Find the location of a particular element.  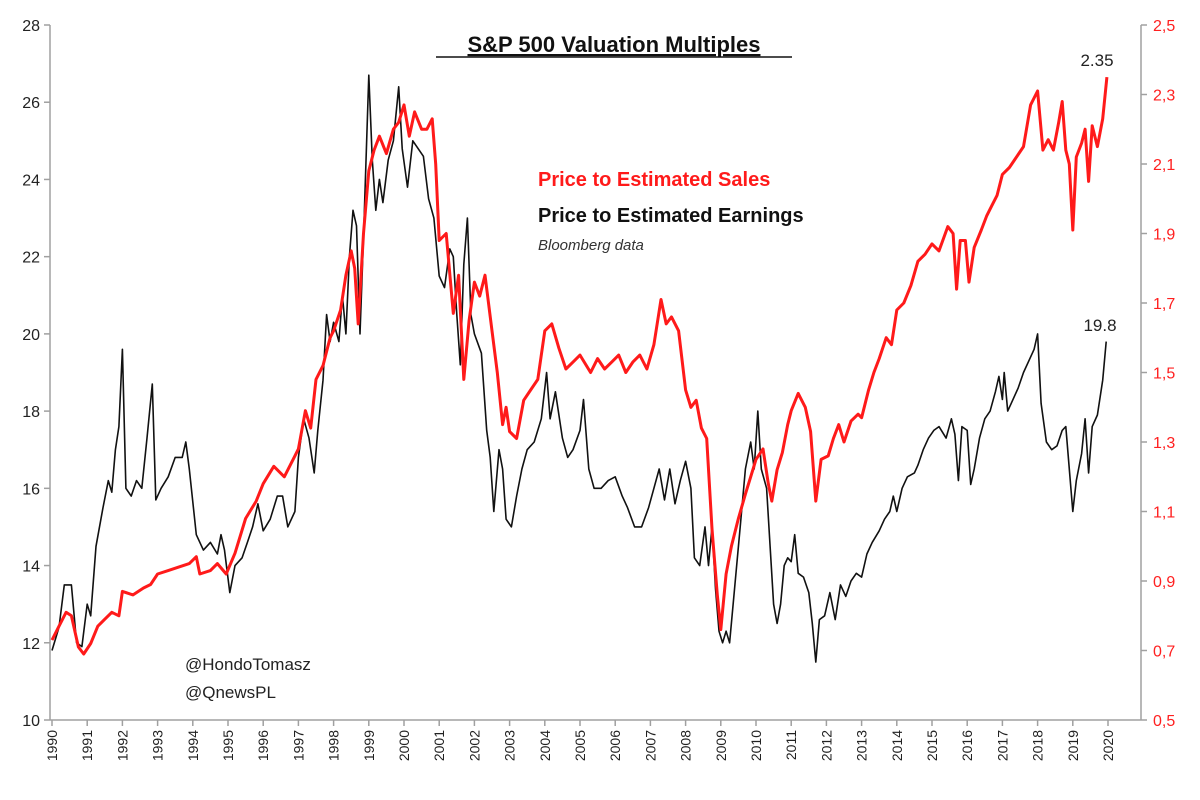

x-tick-label: 2008 is located at coordinates (686, 745).